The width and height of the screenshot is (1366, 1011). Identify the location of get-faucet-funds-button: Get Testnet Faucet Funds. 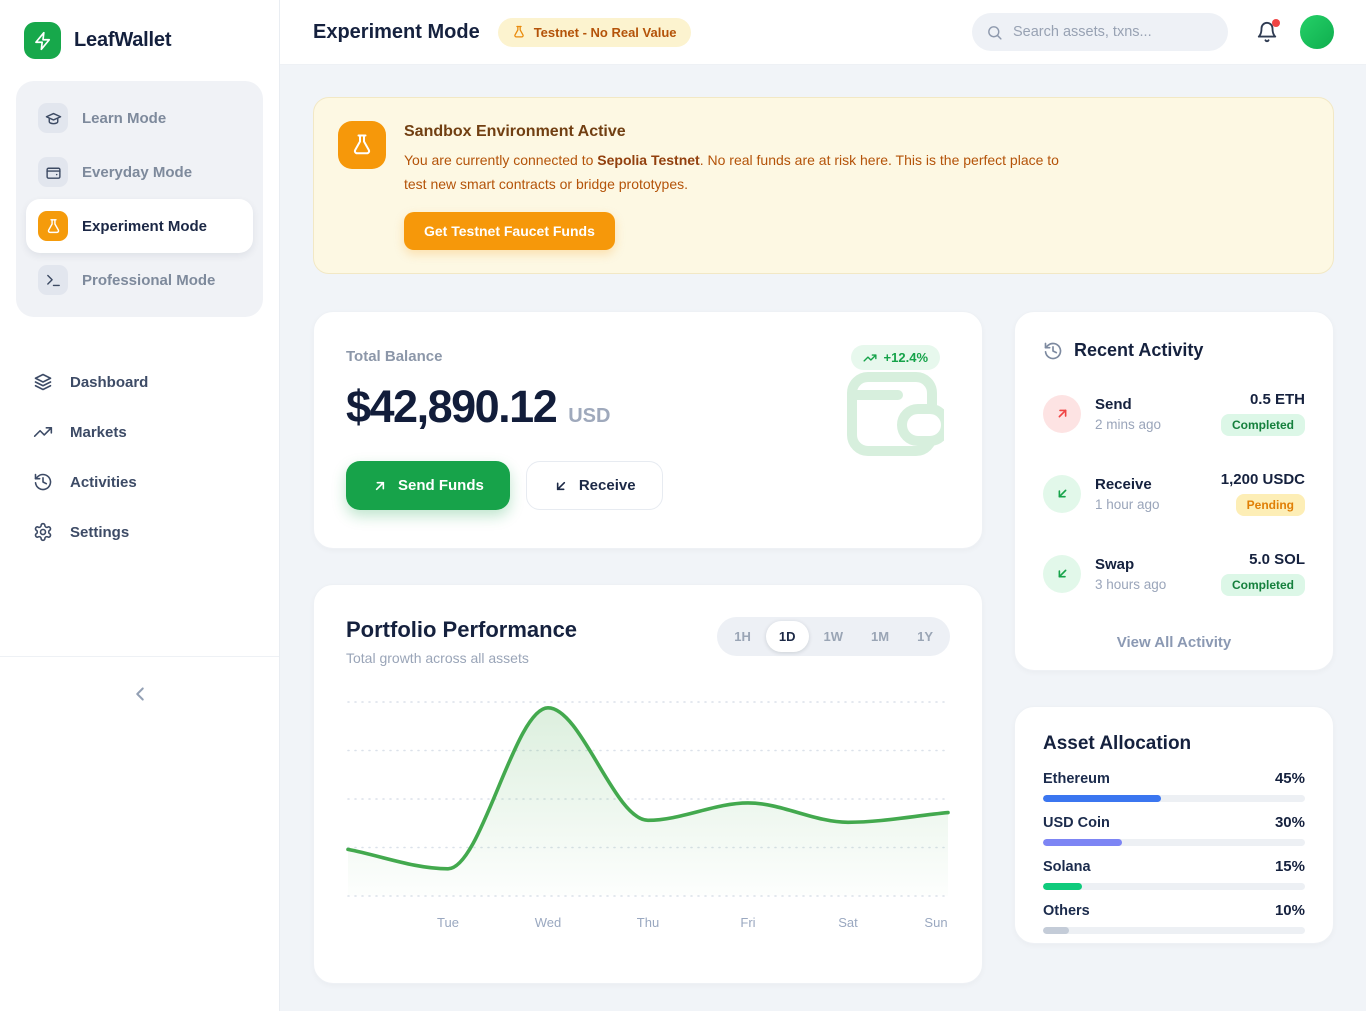
(509, 231).